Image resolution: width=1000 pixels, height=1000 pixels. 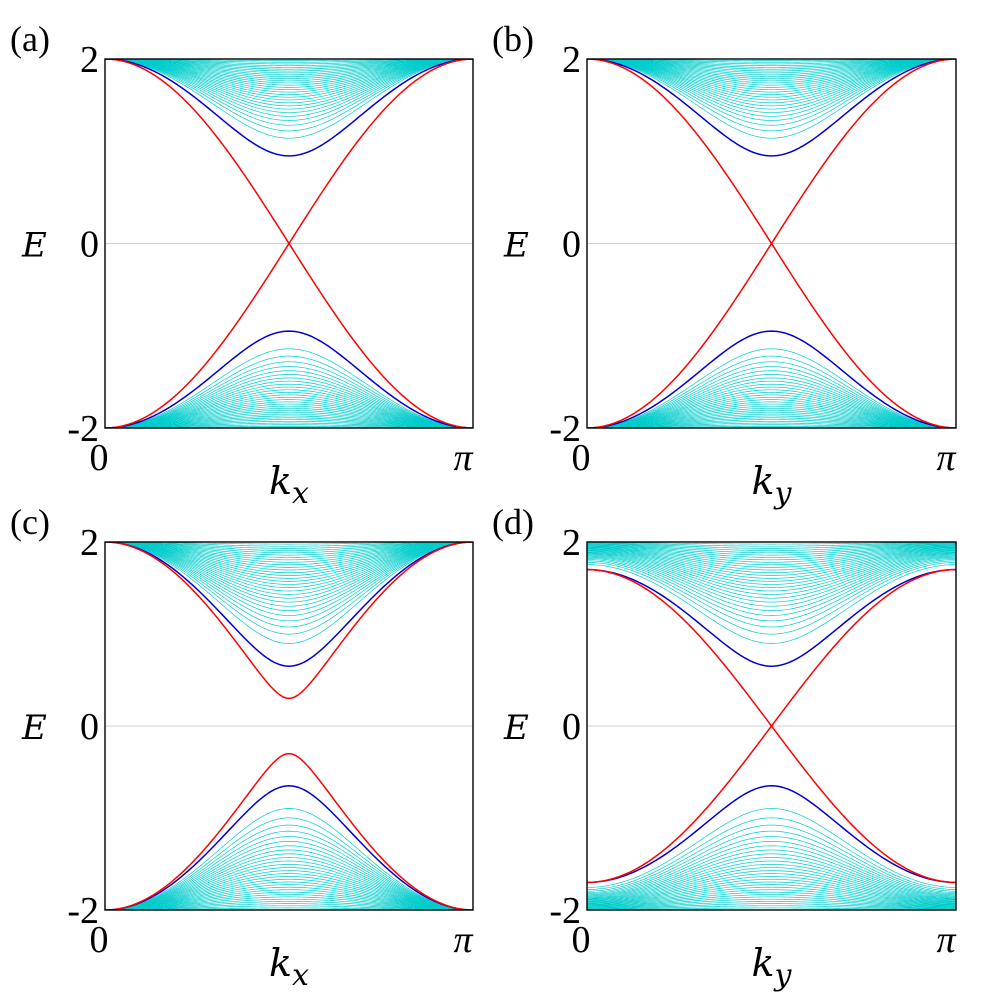 I want to click on plot-frame, so click(x=771, y=243).